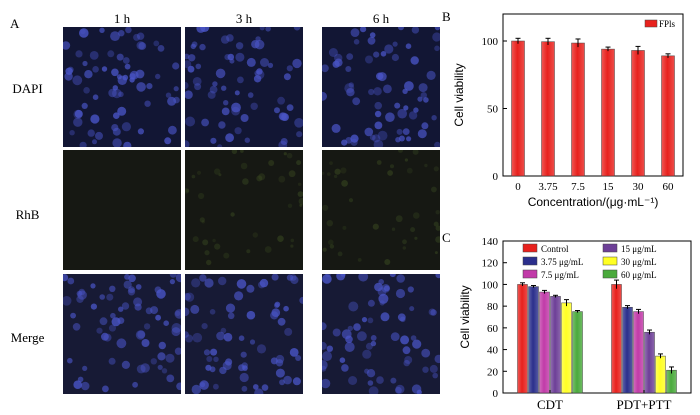 The image size is (700, 415). What do you see at coordinates (244, 18) in the screenshot?
I see `column-header-3h: 3 h` at bounding box center [244, 18].